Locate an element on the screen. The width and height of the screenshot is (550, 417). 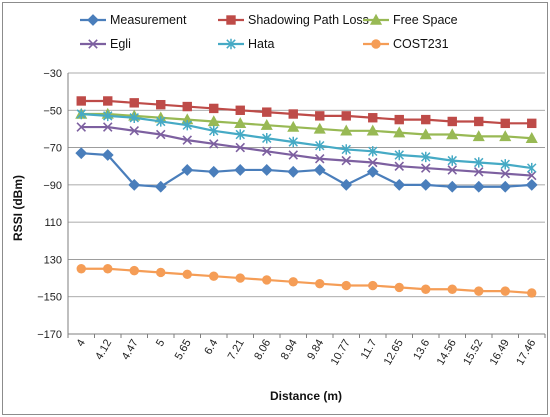
x-tick-label: 12.65 is located at coordinates (394, 353).